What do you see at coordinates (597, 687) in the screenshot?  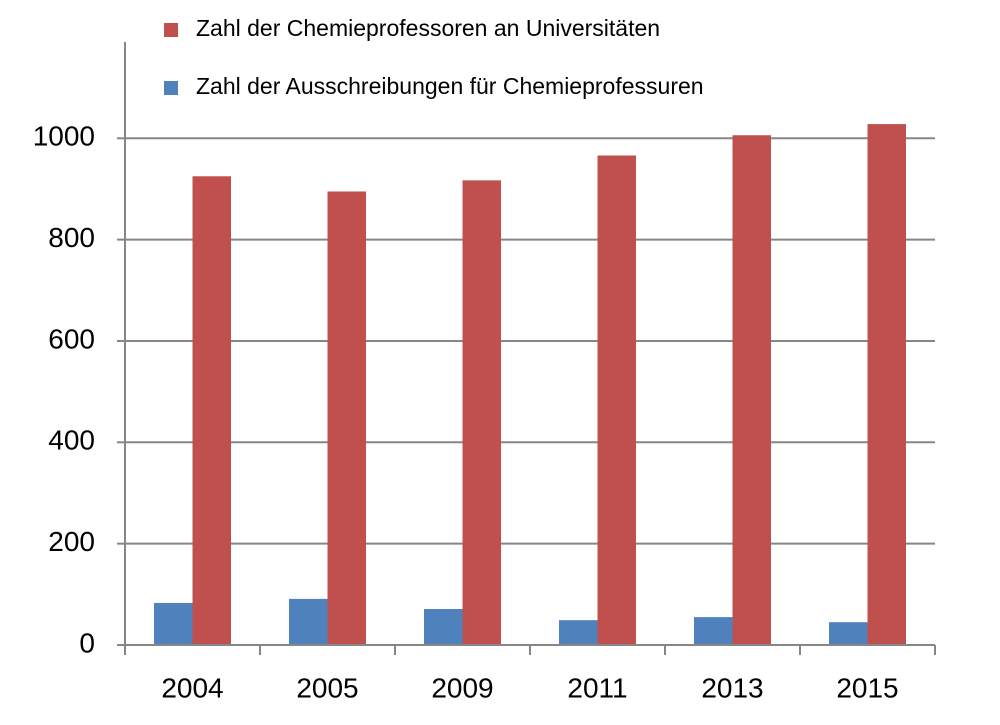 I see `x-tick-label: 2011` at bounding box center [597, 687].